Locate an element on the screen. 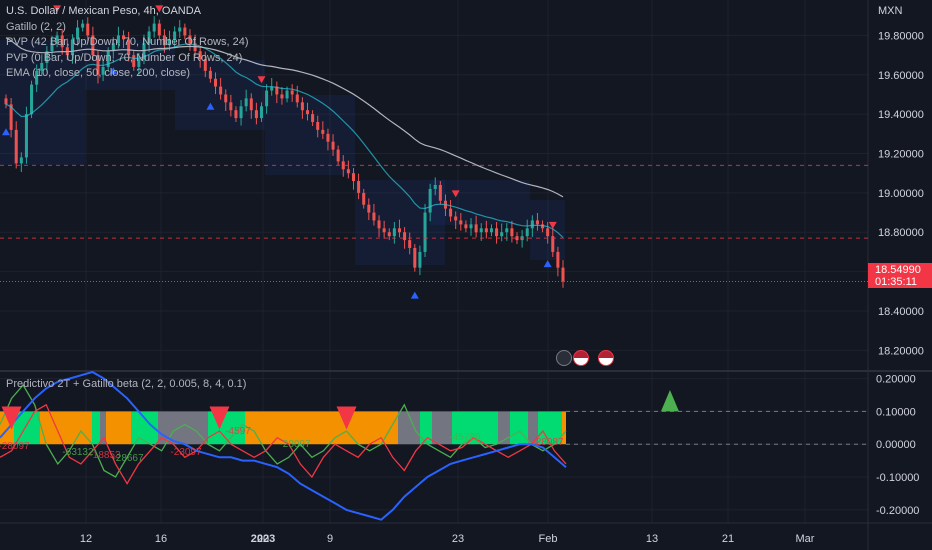 The height and width of the screenshot is (550, 932). osc-value-label: -23097 is located at coordinates (186, 452).